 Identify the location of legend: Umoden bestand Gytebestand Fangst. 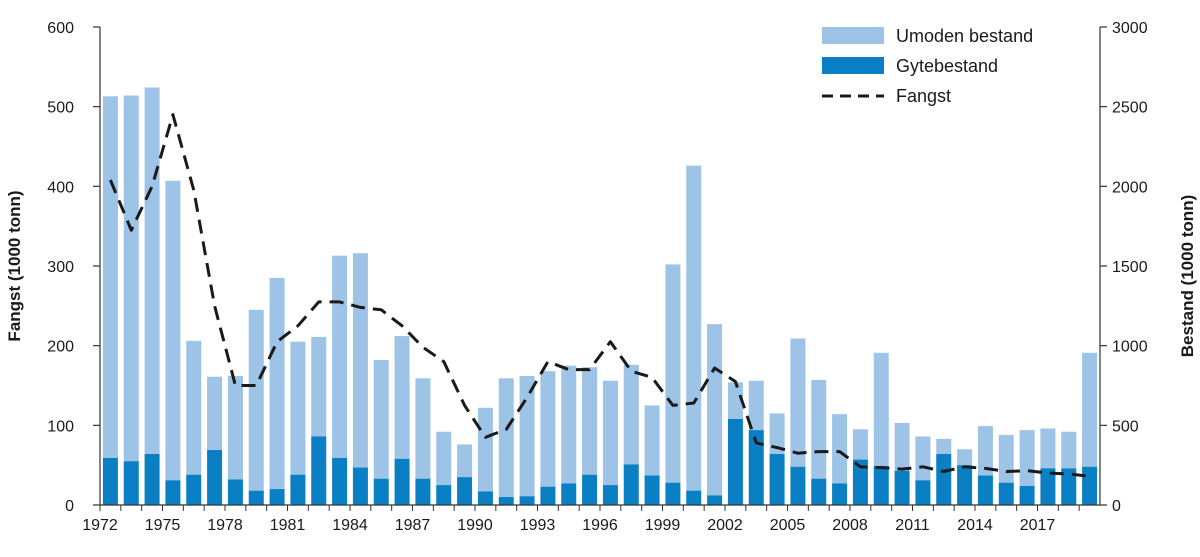
(927, 66).